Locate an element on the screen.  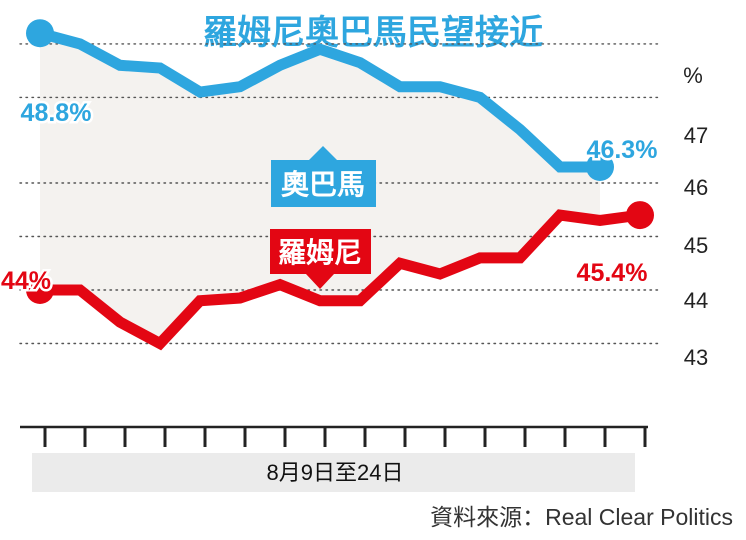
x-axis-label: 8月9日至24日 is located at coordinates (335, 472).